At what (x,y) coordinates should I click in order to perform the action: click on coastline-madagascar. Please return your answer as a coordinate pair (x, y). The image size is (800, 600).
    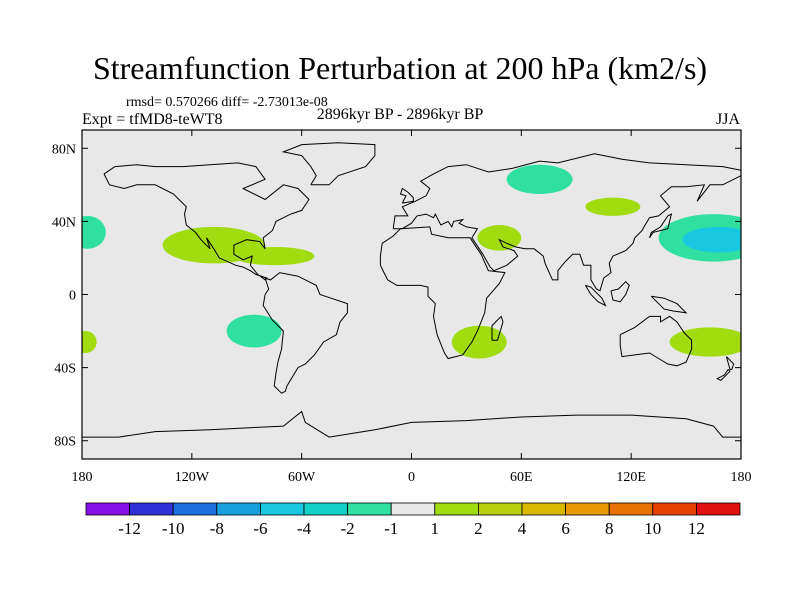
    Looking at the image, I should click on (497, 328).